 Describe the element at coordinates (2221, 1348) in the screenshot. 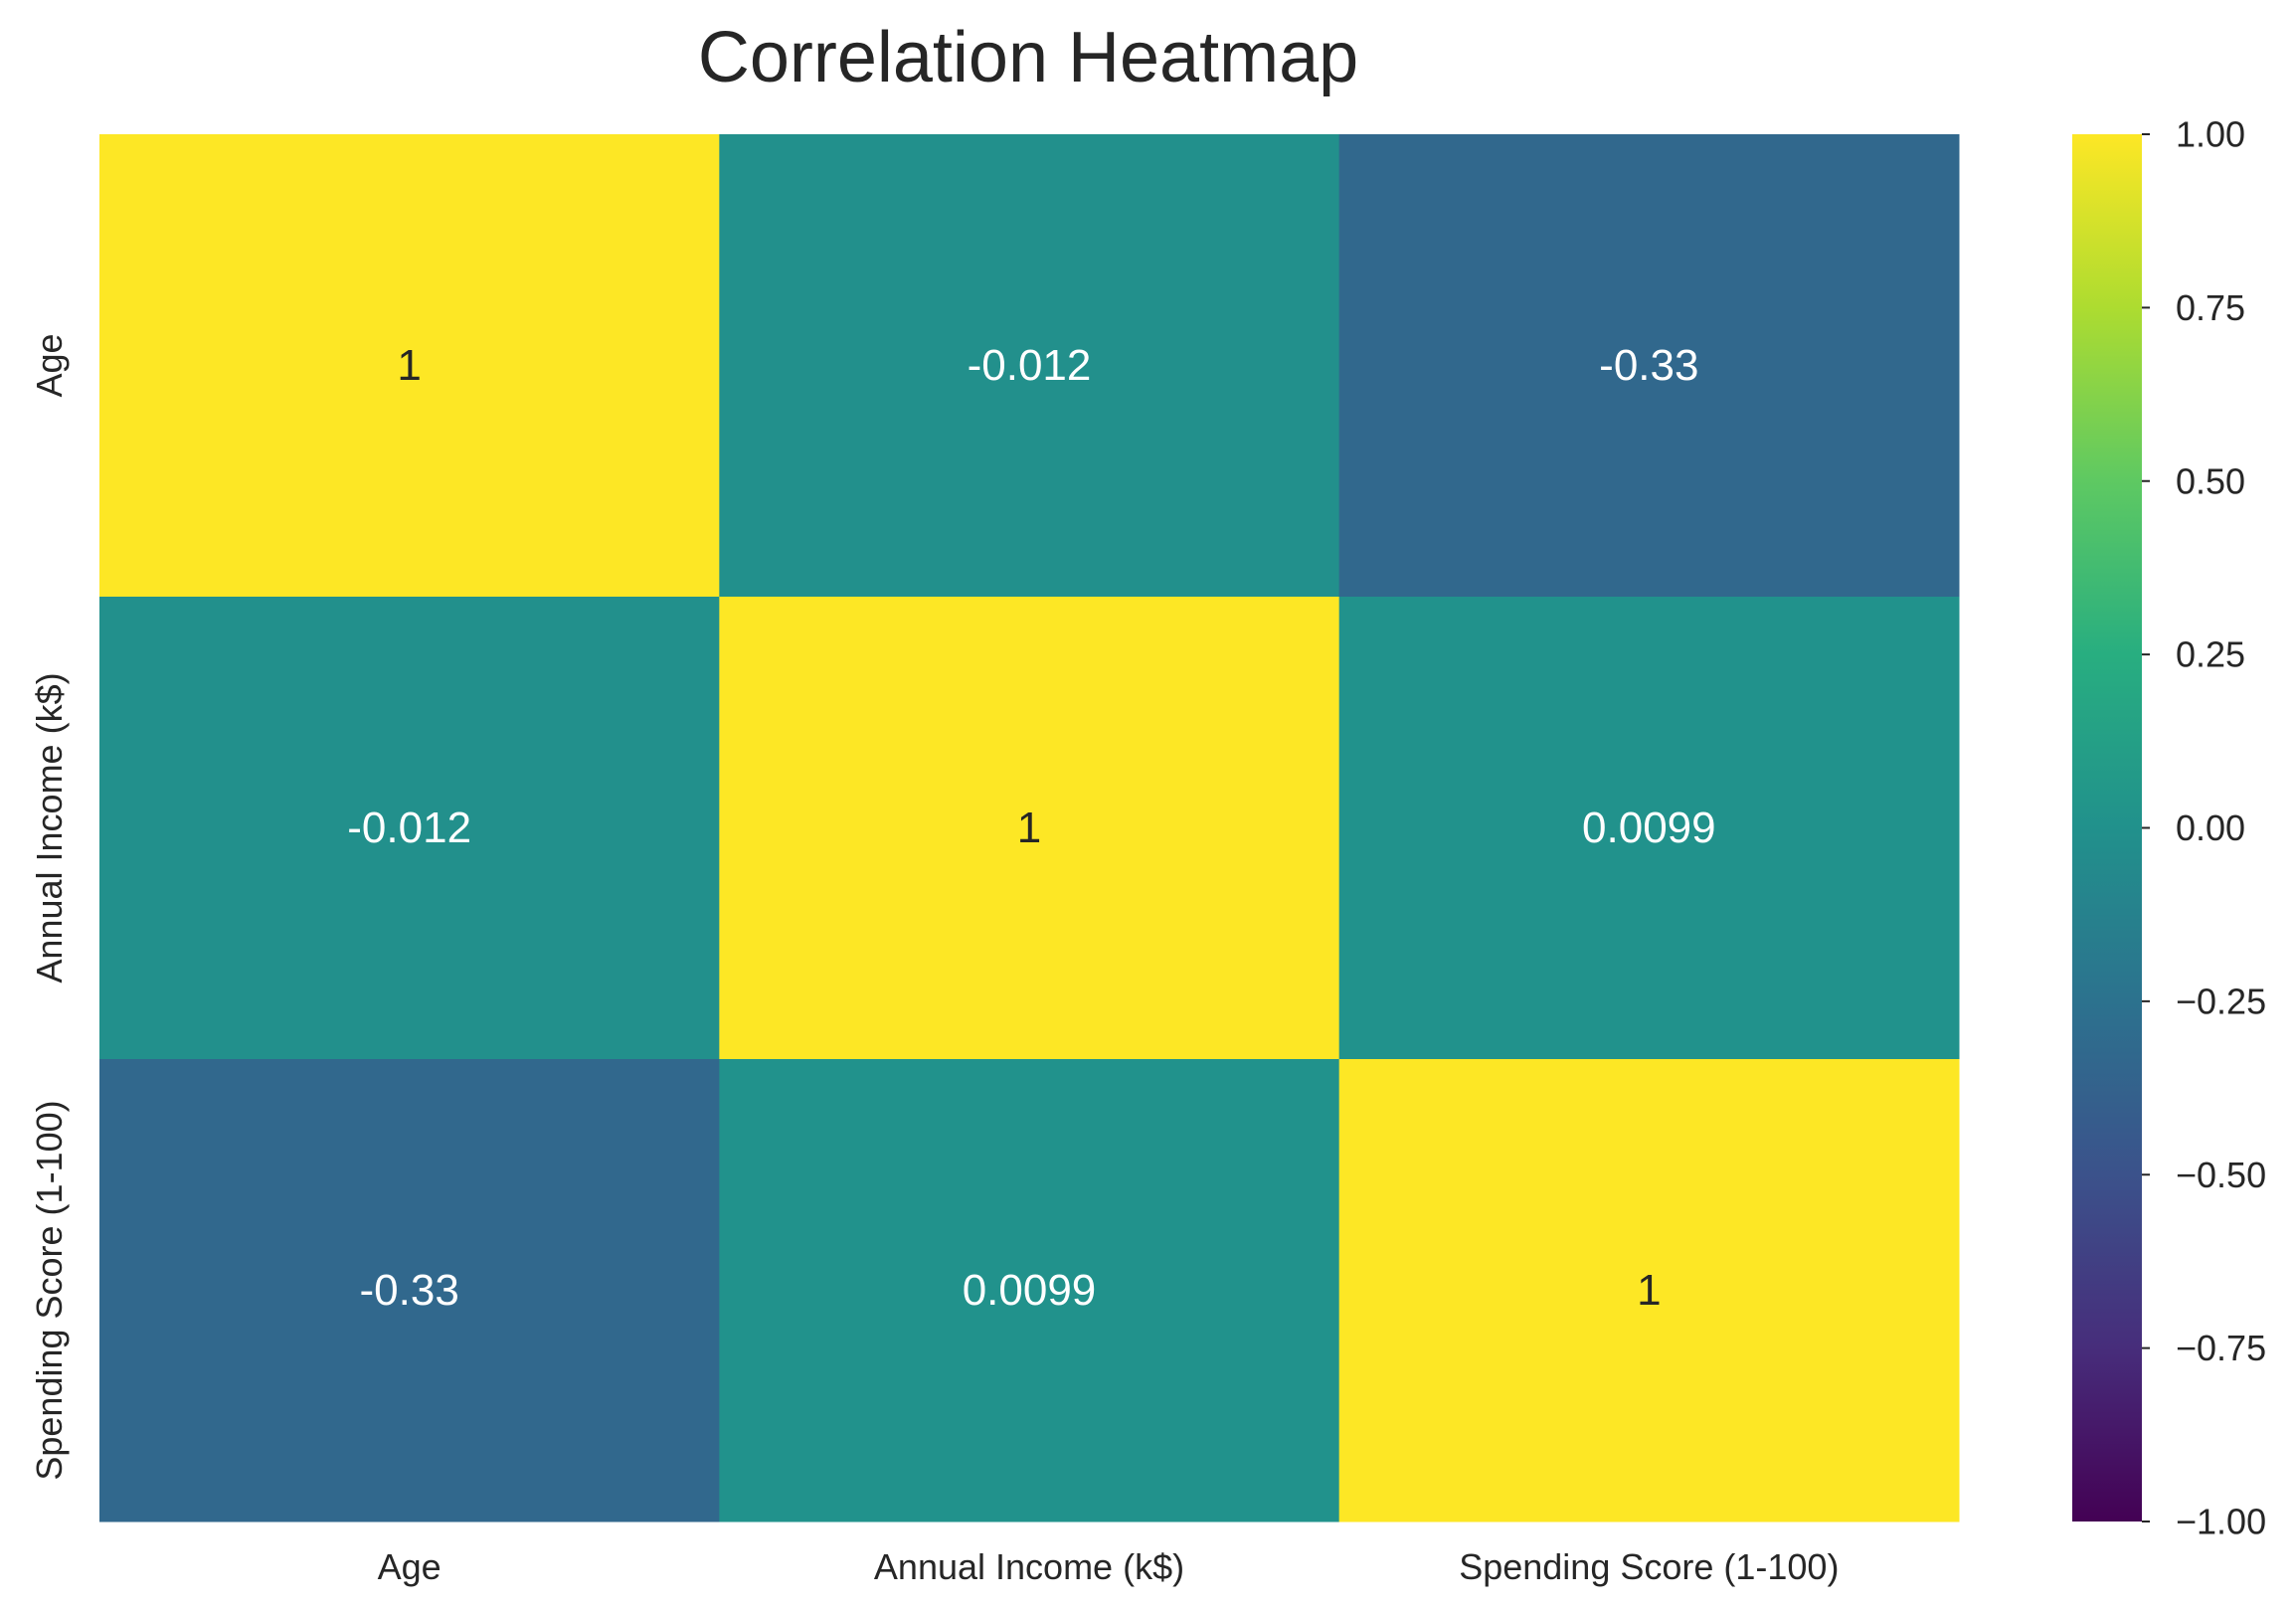

I see `colorbar-tick-label-7: −0.75` at that location.